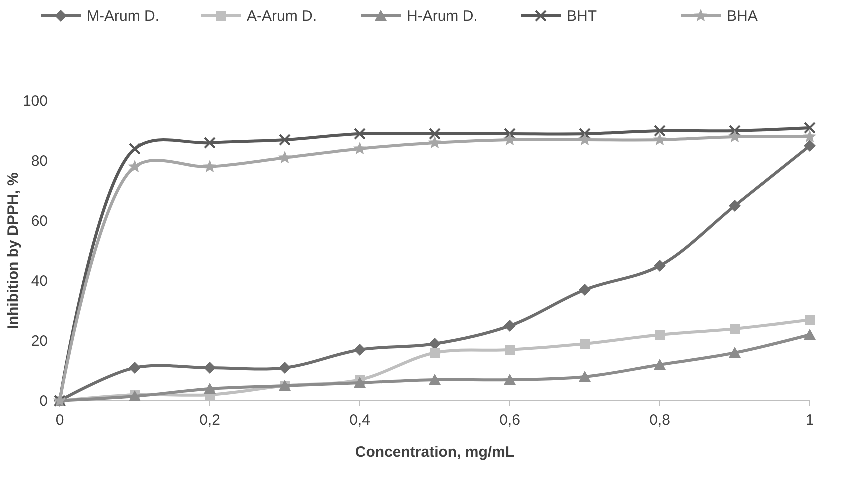 This screenshot has width=842, height=481. What do you see at coordinates (742, 16) in the screenshot?
I see `legend-label: BHA` at bounding box center [742, 16].